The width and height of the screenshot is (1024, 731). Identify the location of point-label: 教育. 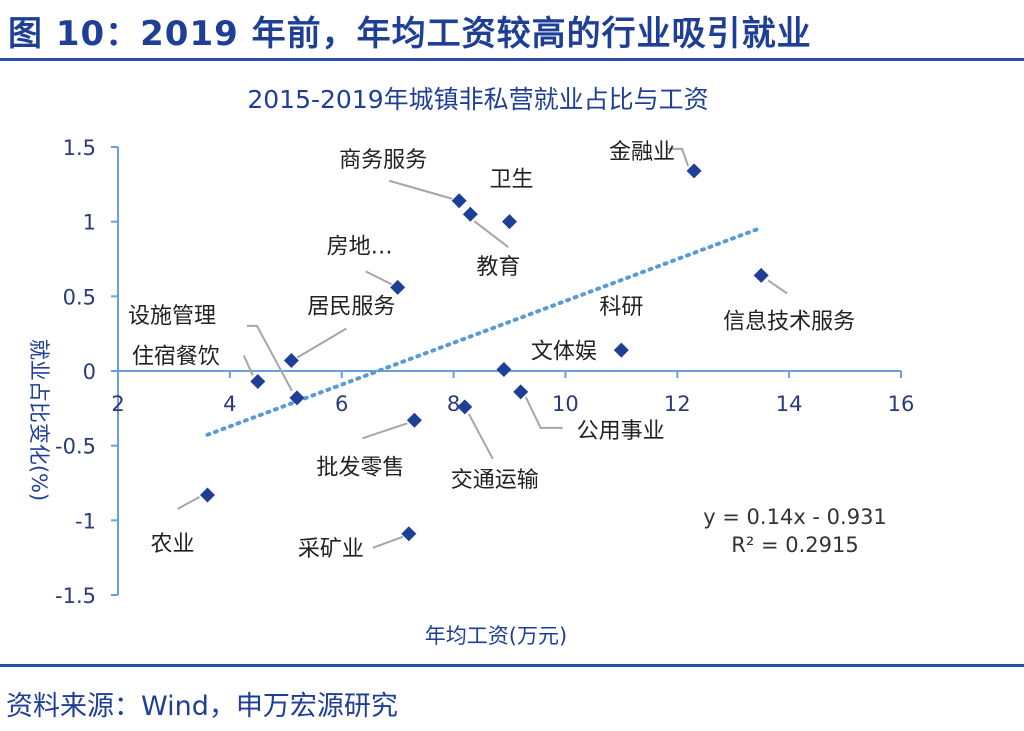
(498, 267).